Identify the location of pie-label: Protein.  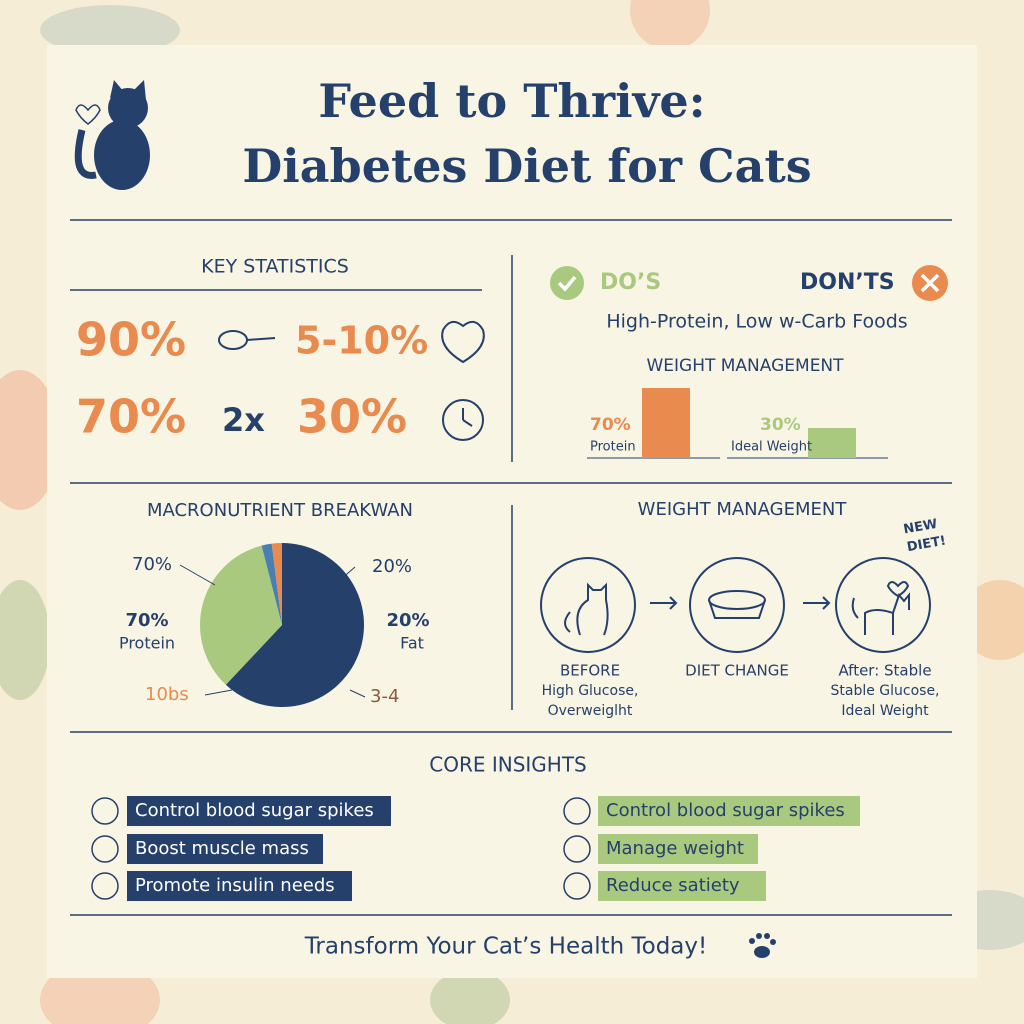
(147, 643).